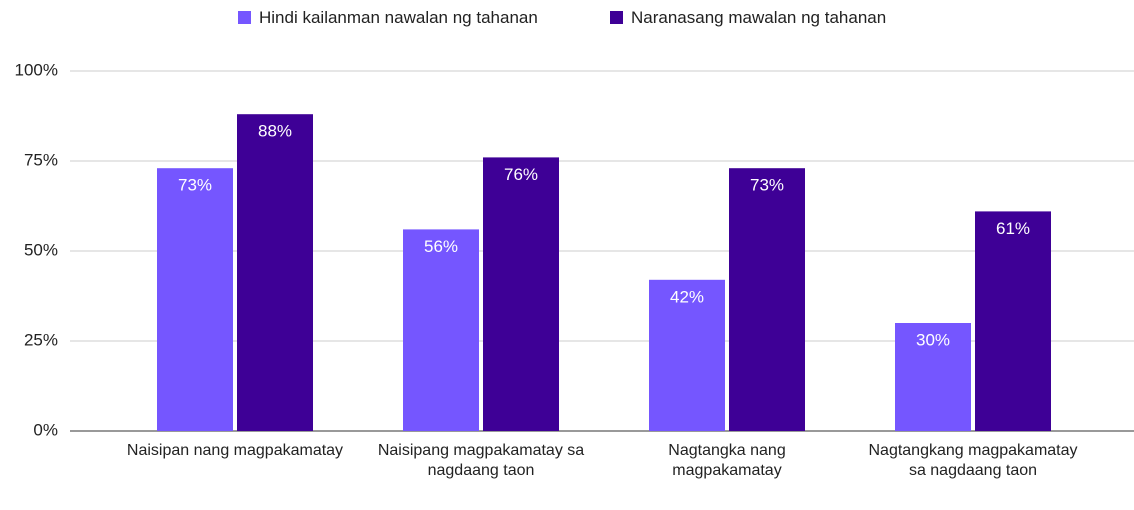  Describe the element at coordinates (441, 246) in the screenshot. I see `value-label: 56%` at that location.